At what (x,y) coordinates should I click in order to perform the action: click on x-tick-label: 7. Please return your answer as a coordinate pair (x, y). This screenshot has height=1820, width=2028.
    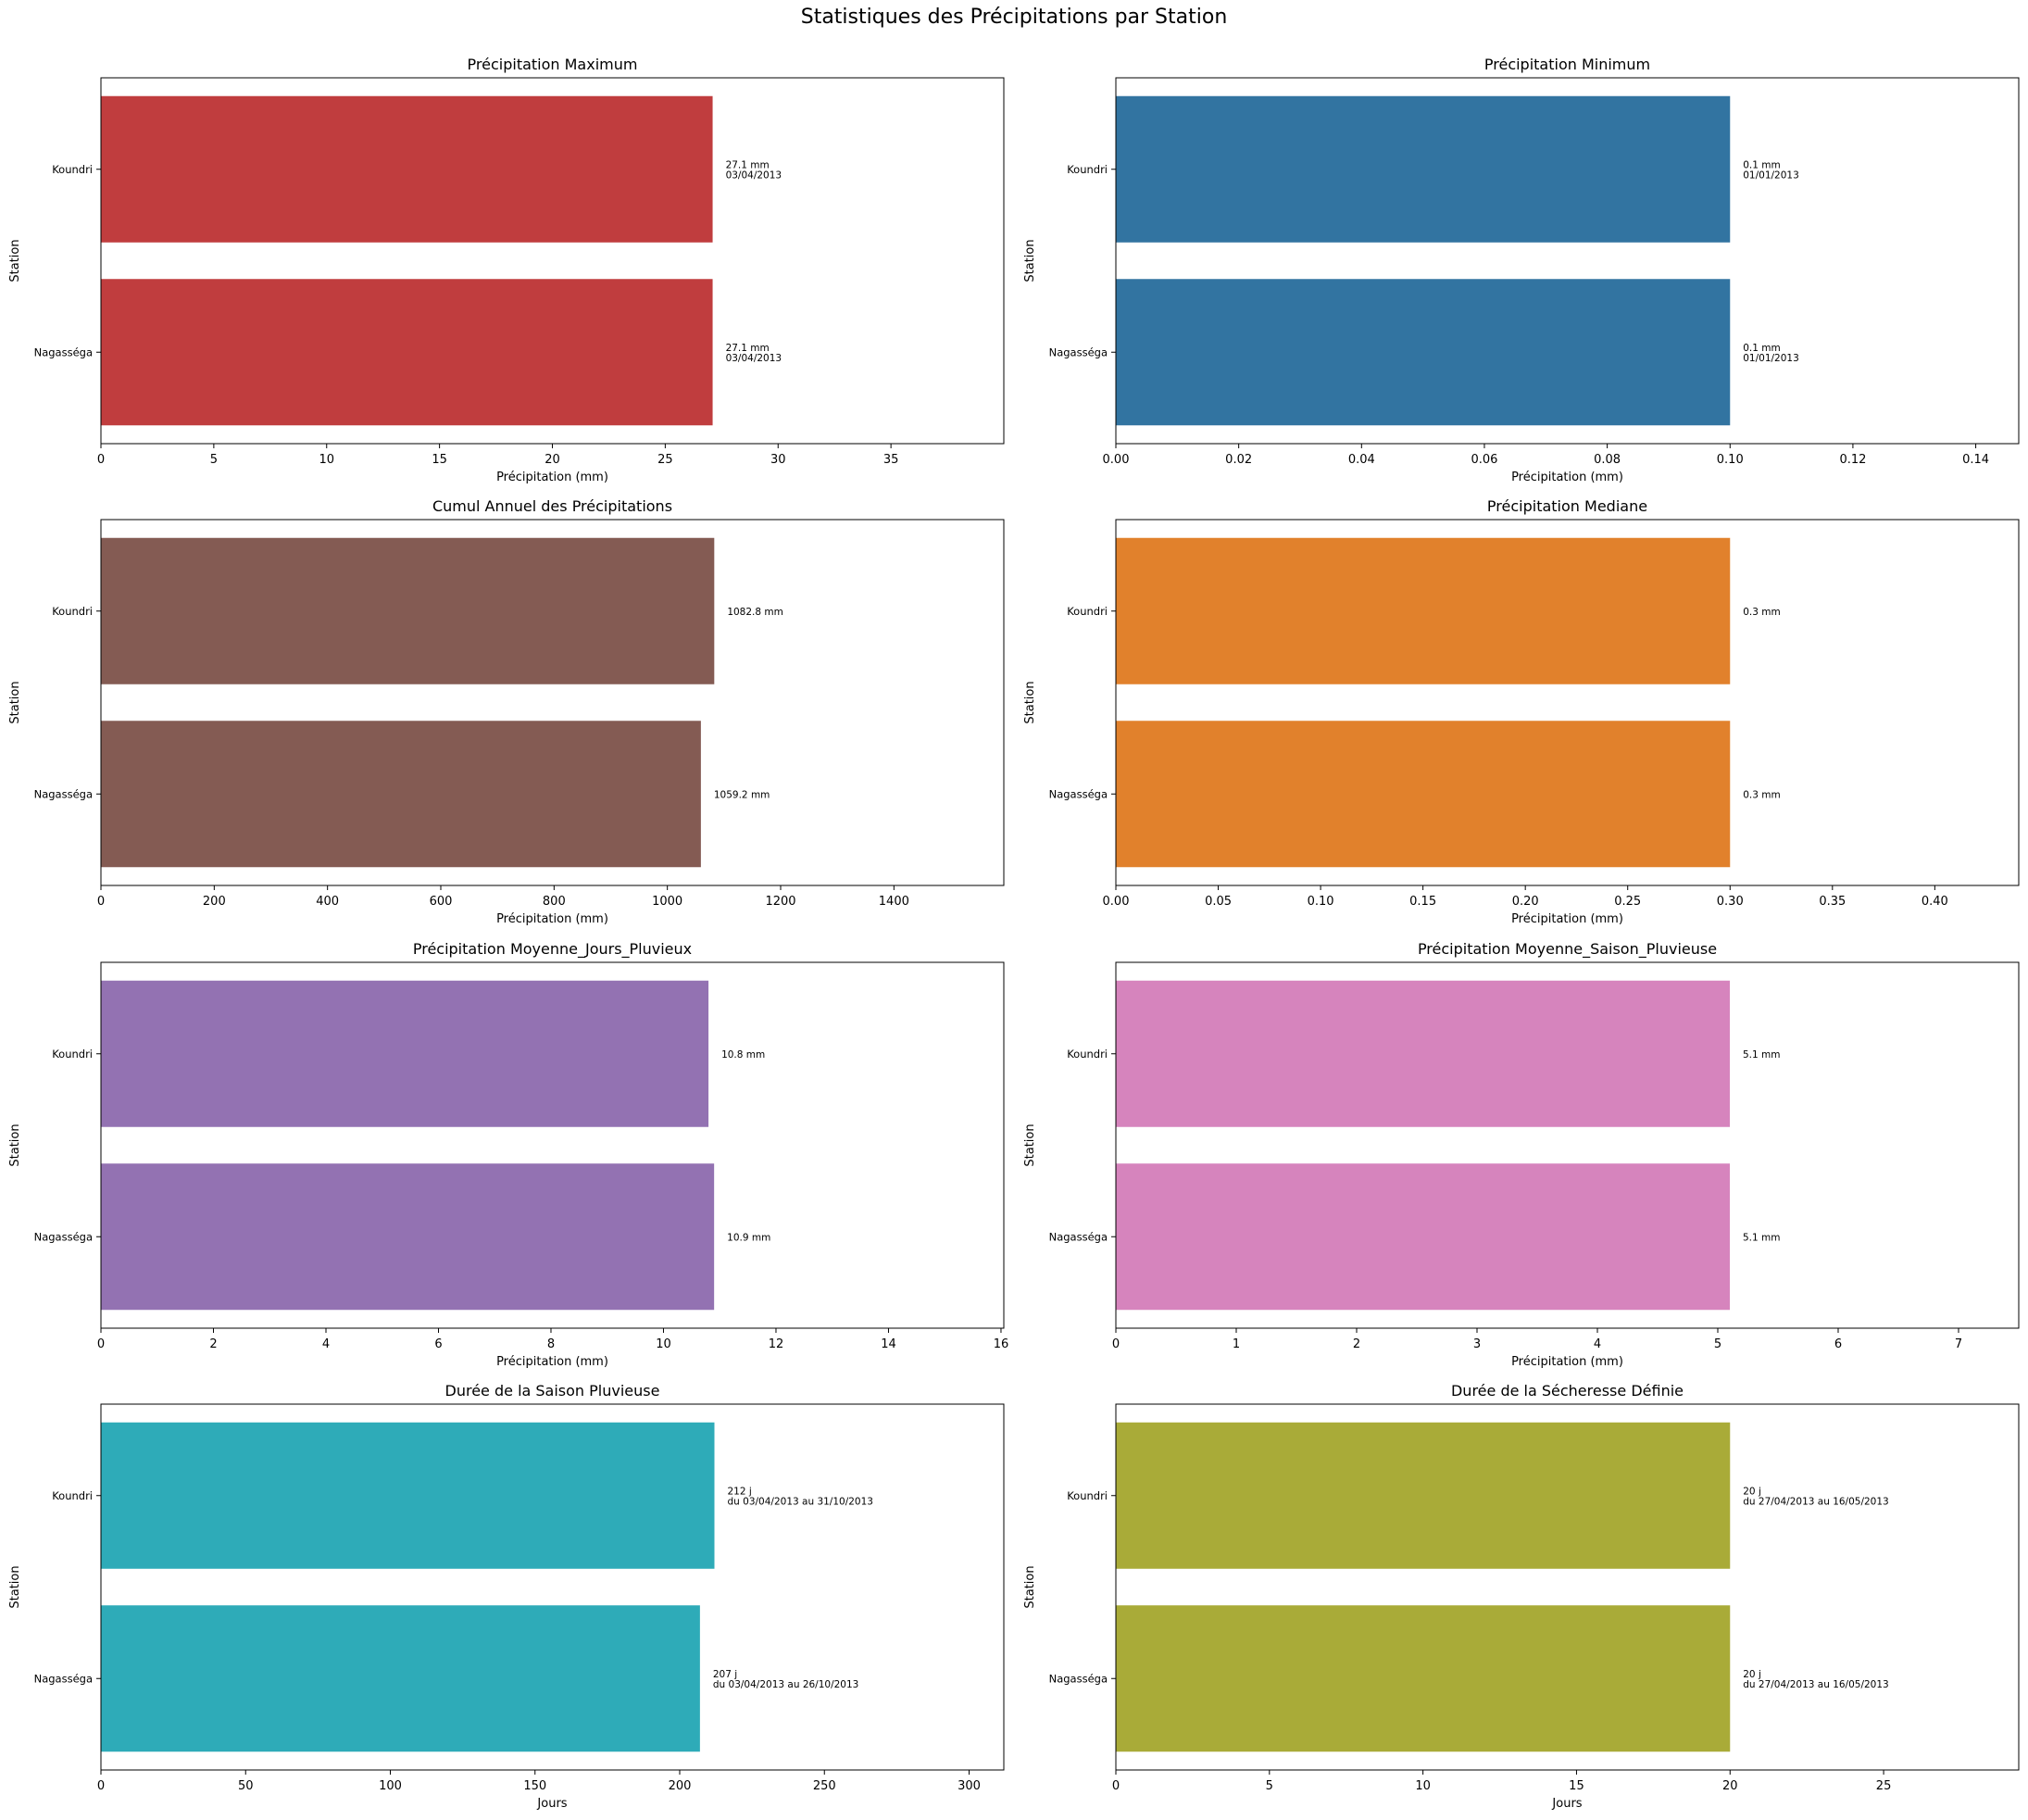
    Looking at the image, I should click on (1959, 1344).